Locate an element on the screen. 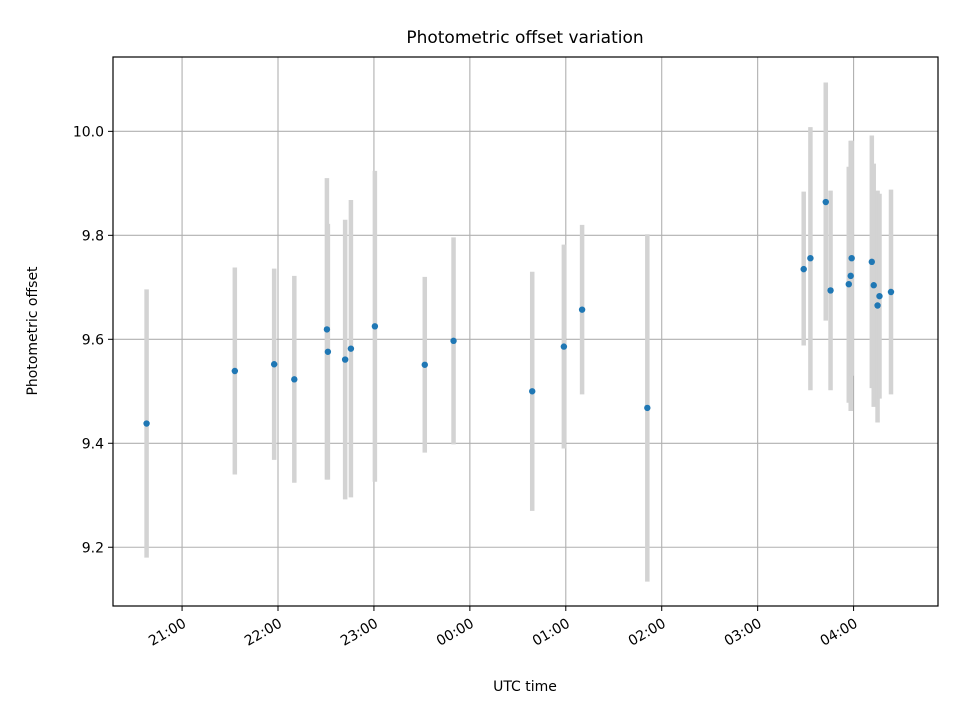  y-tick-label: 9.8 is located at coordinates (93, 236).